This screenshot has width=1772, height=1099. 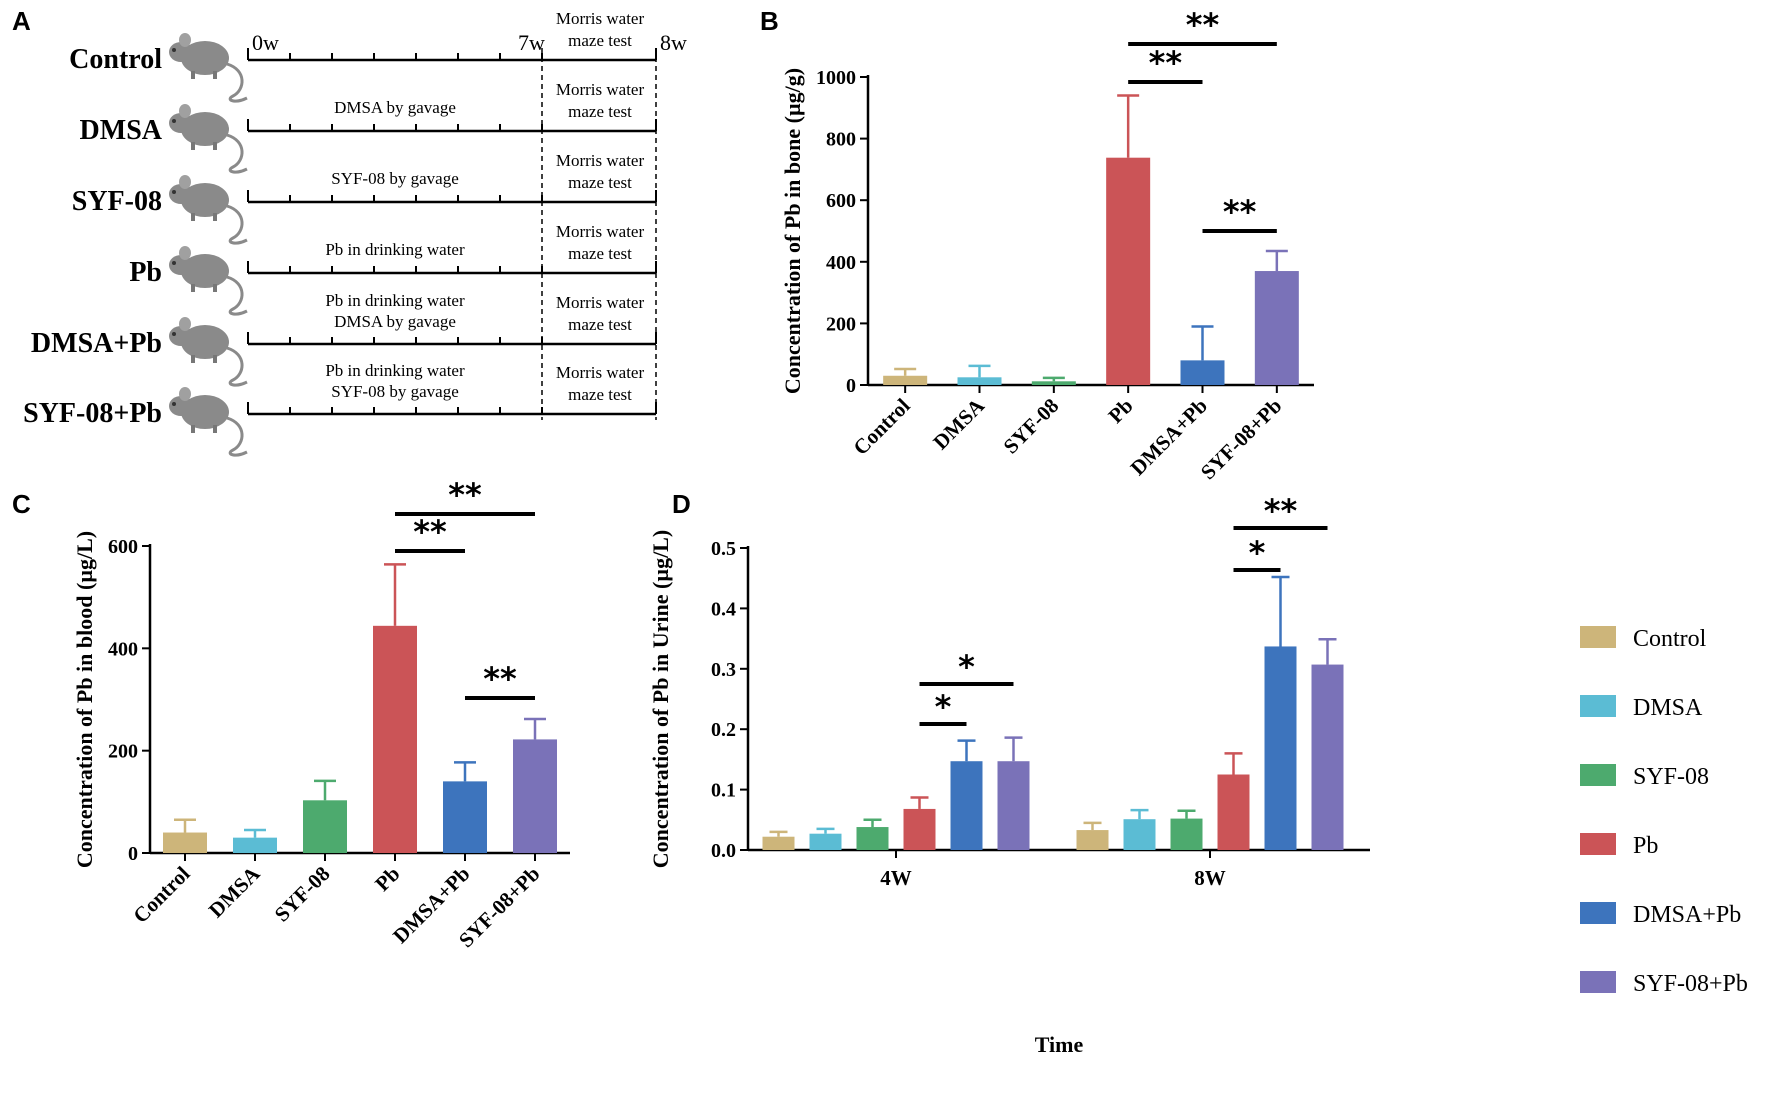 I want to click on timeline-row: Control Morris water maze test, so click(x=363, y=56).